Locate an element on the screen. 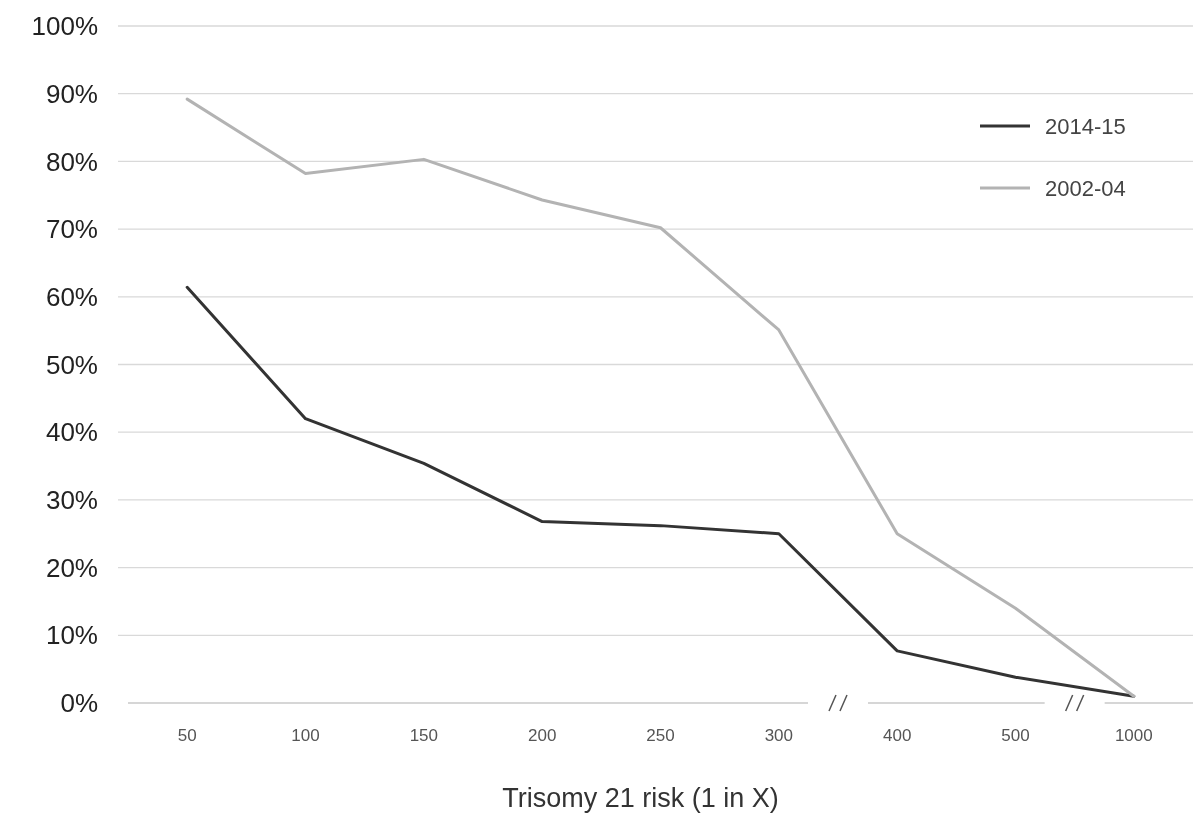 The height and width of the screenshot is (823, 1203). y-tick-label: 40% is located at coordinates (71, 432).